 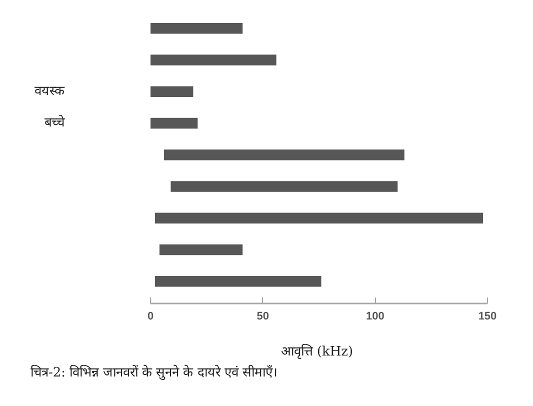 What do you see at coordinates (487, 316) in the screenshot?
I see `x-tick-label: 150` at bounding box center [487, 316].